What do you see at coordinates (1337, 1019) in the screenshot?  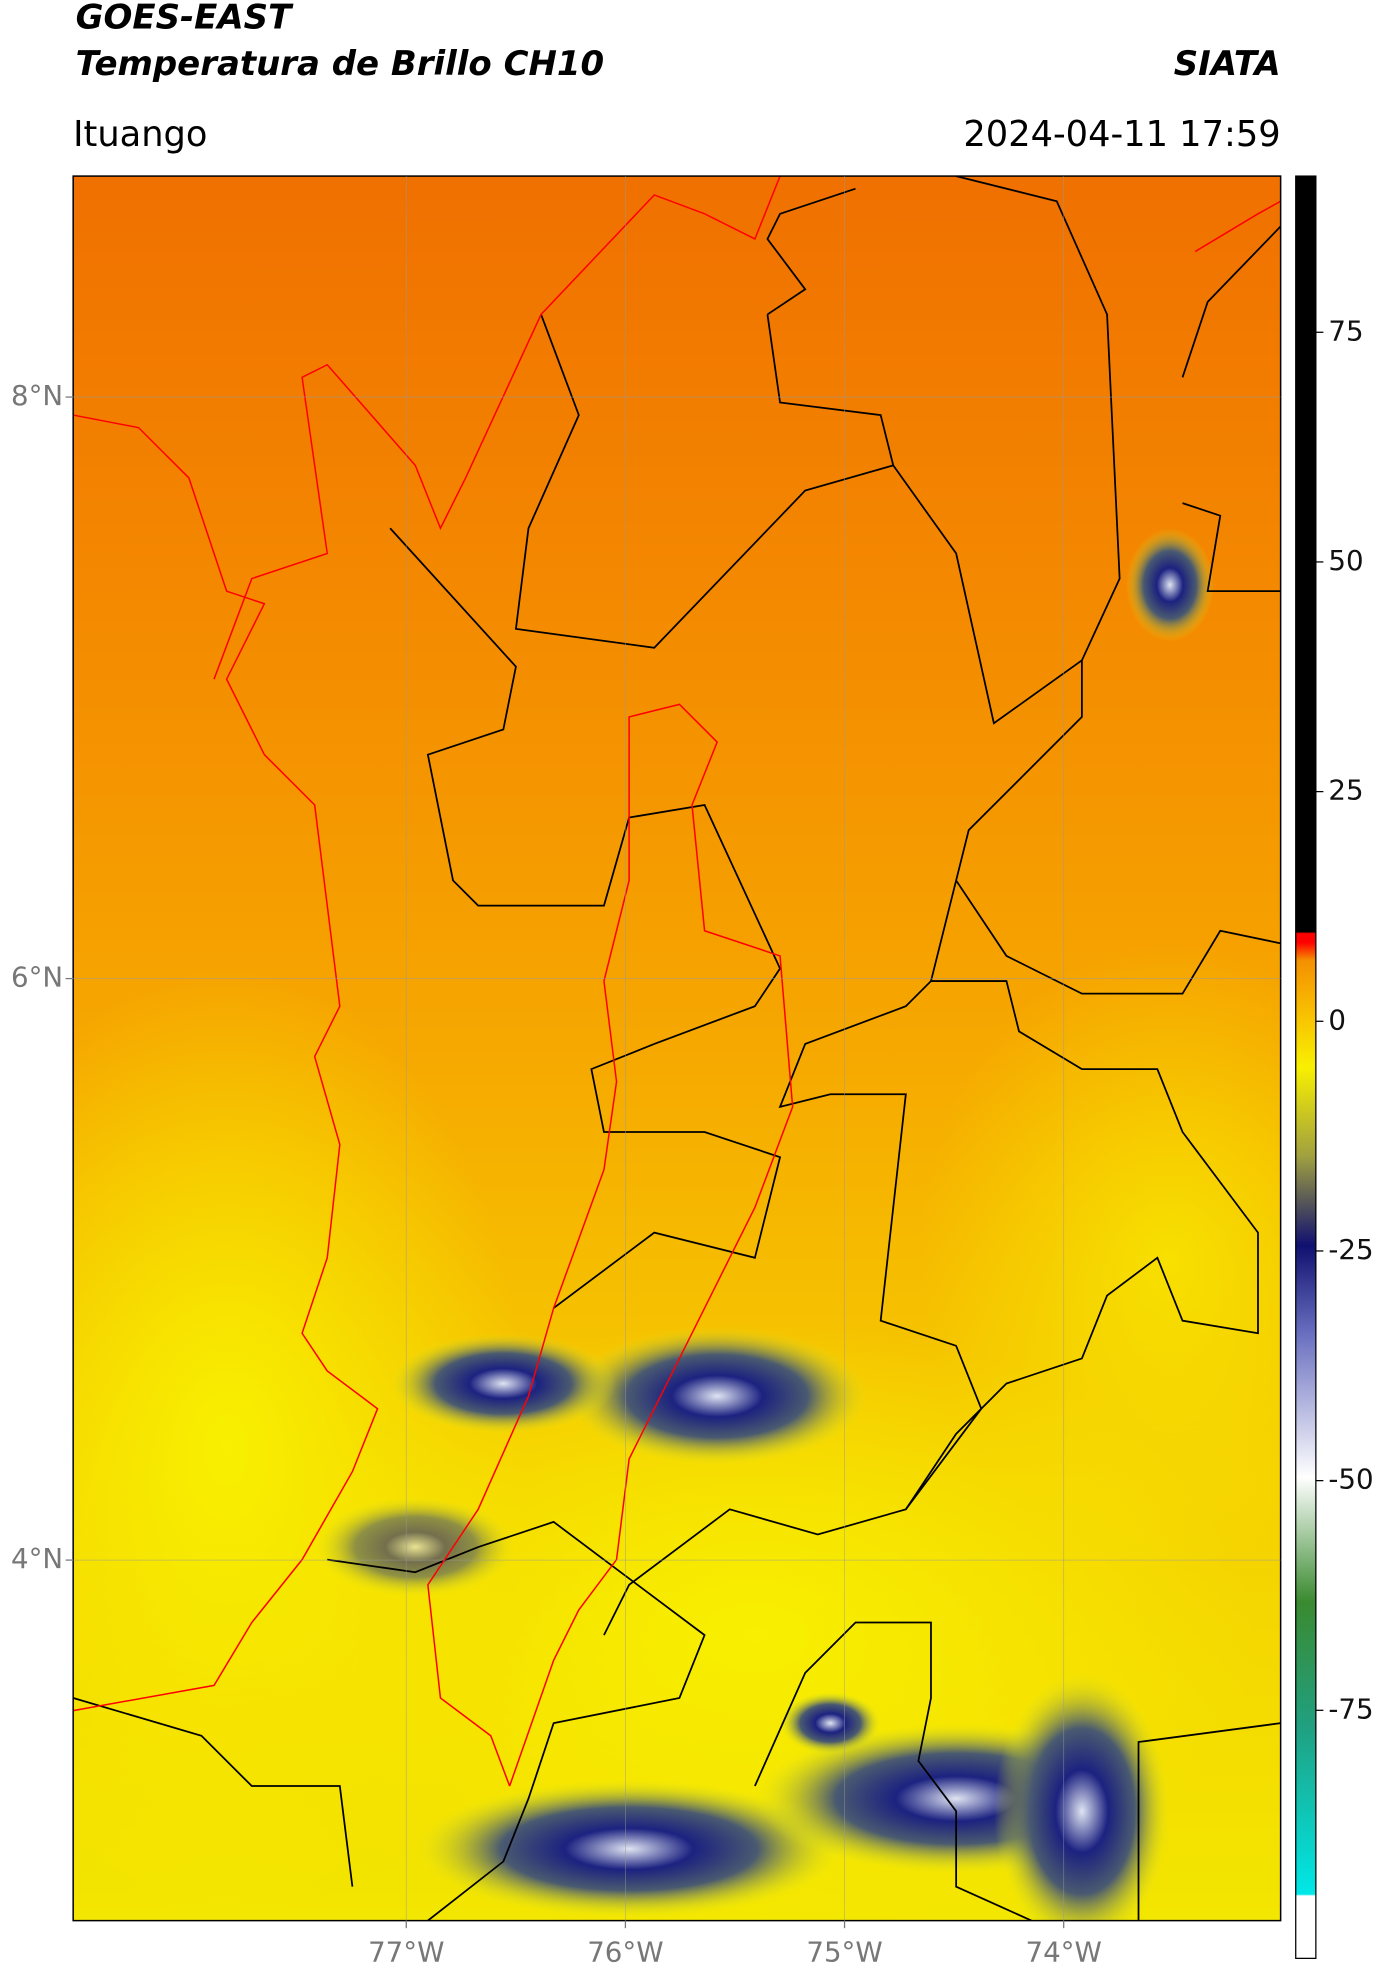 I see `colorbar-tick-label: 0` at bounding box center [1337, 1019].